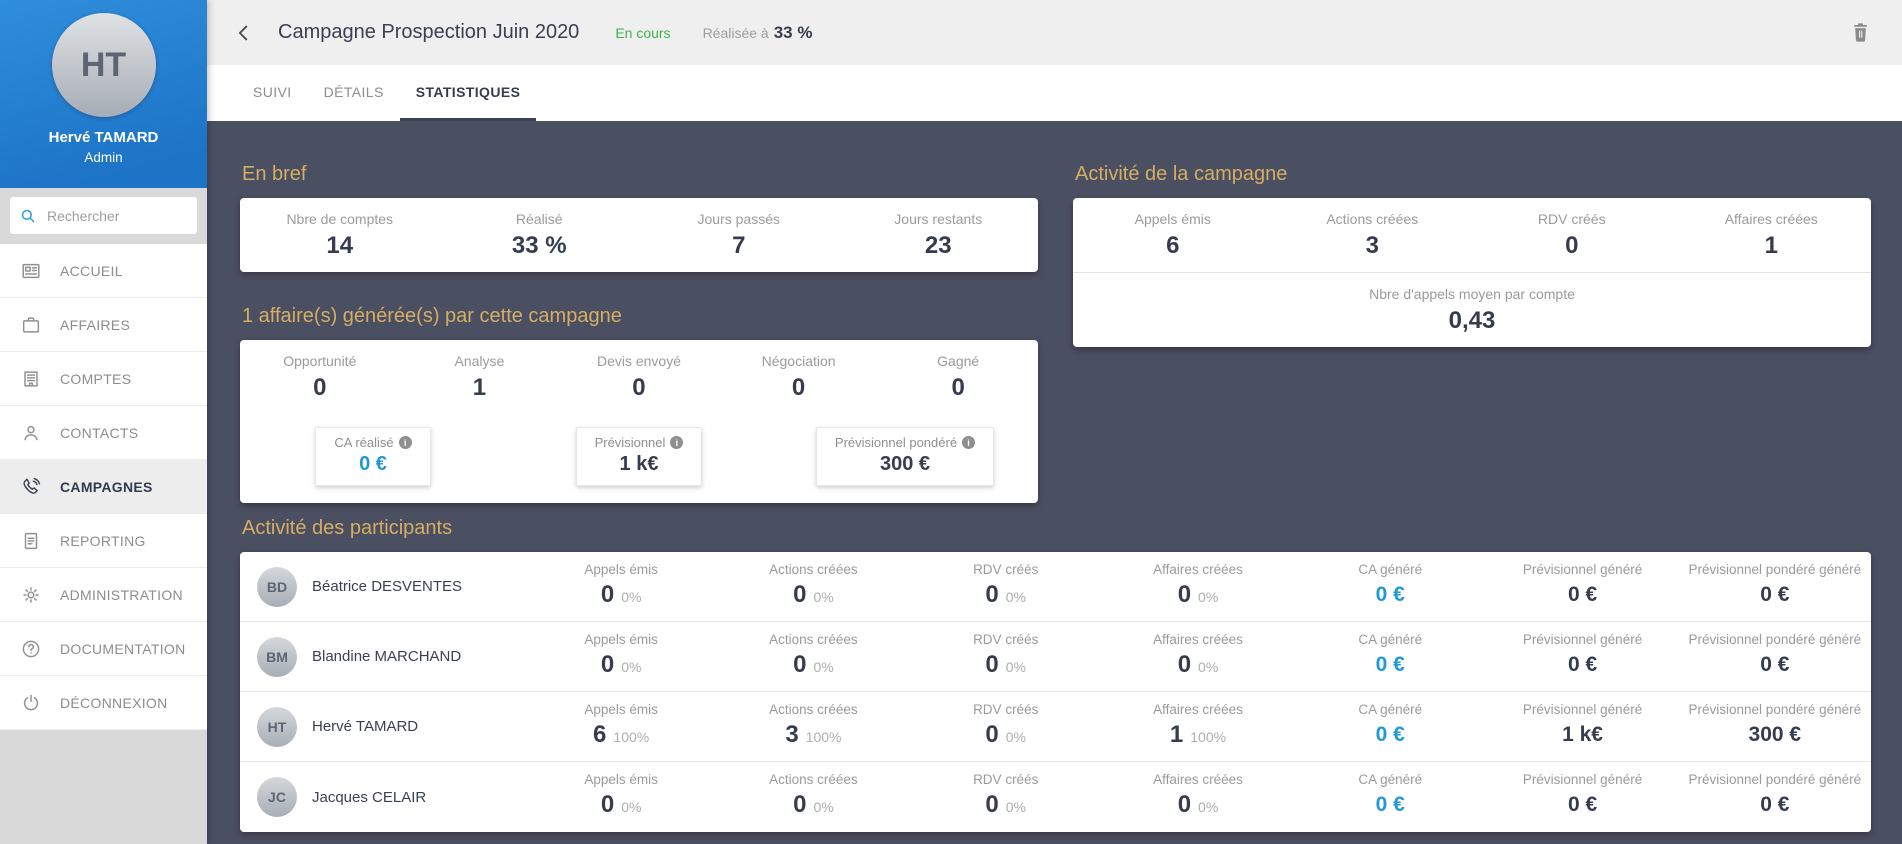  I want to click on pipeline-stat-label: Gagné, so click(958, 361).